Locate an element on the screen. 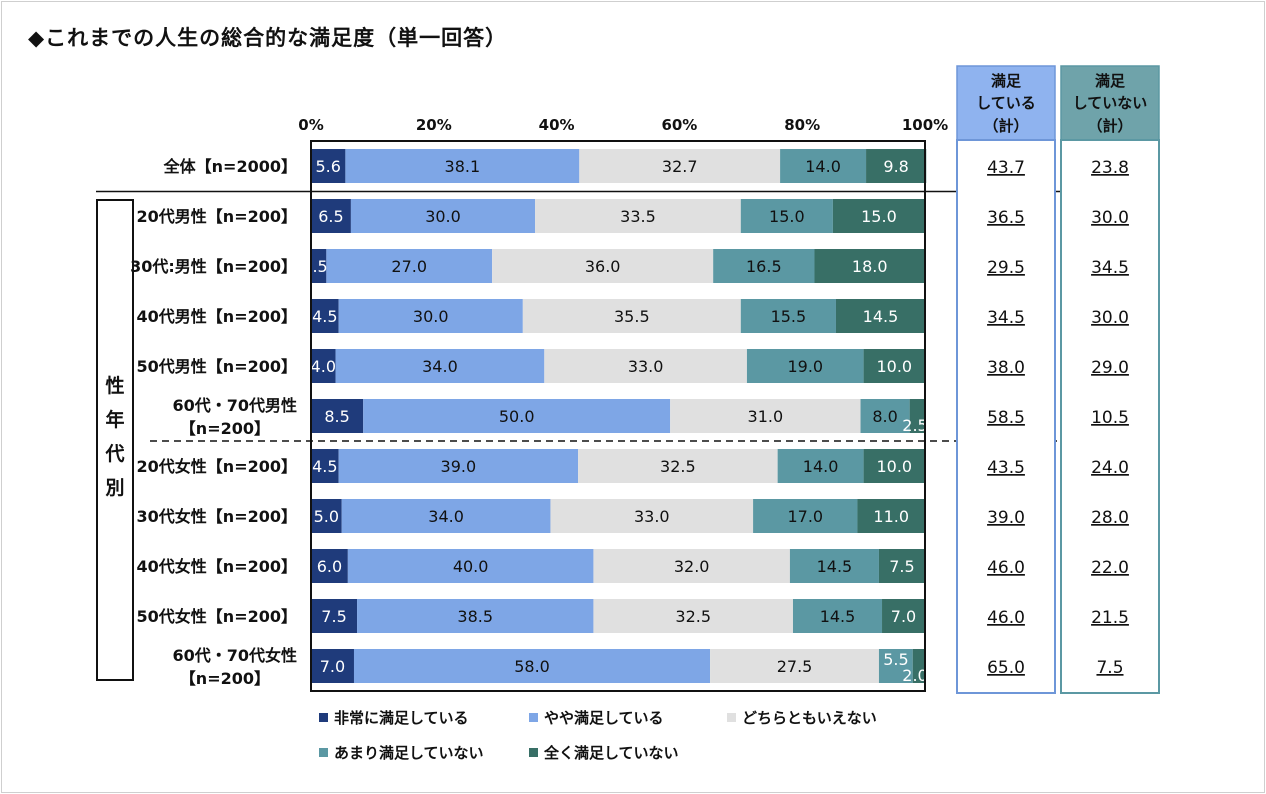  bar-value-label: 9.8 is located at coordinates (895, 166).